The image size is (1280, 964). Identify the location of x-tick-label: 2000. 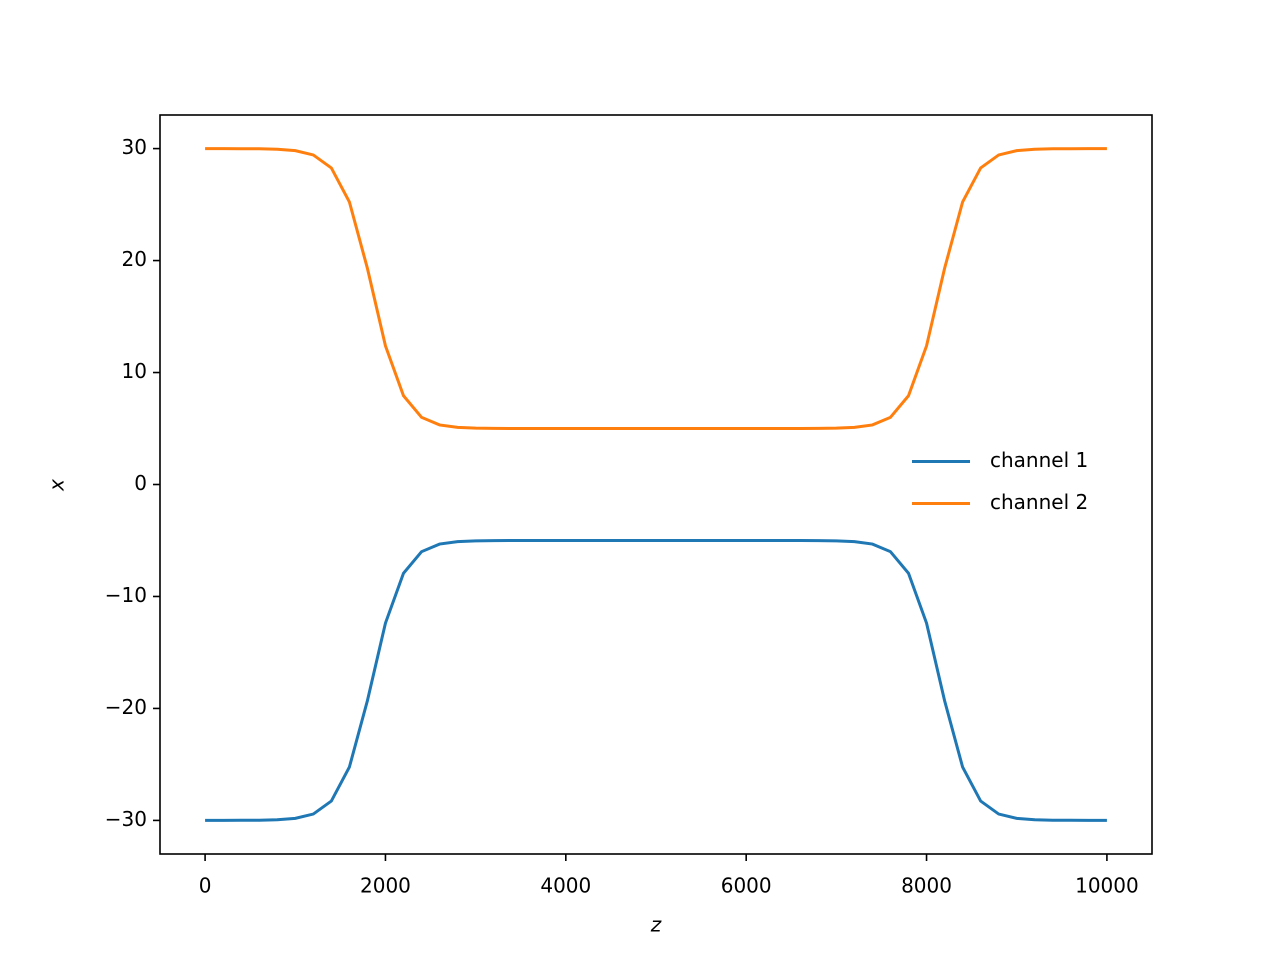
(385, 886).